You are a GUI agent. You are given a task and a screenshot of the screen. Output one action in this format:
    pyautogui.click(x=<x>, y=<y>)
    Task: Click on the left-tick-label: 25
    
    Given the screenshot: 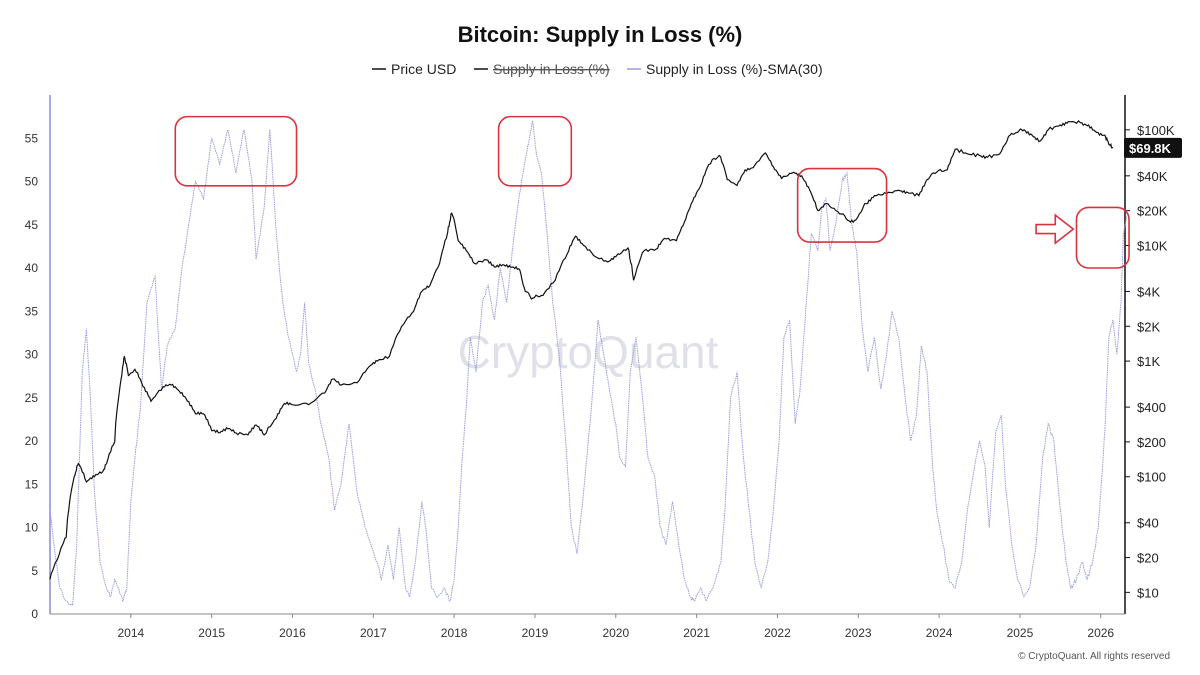 What is the action you would take?
    pyautogui.click(x=32, y=398)
    